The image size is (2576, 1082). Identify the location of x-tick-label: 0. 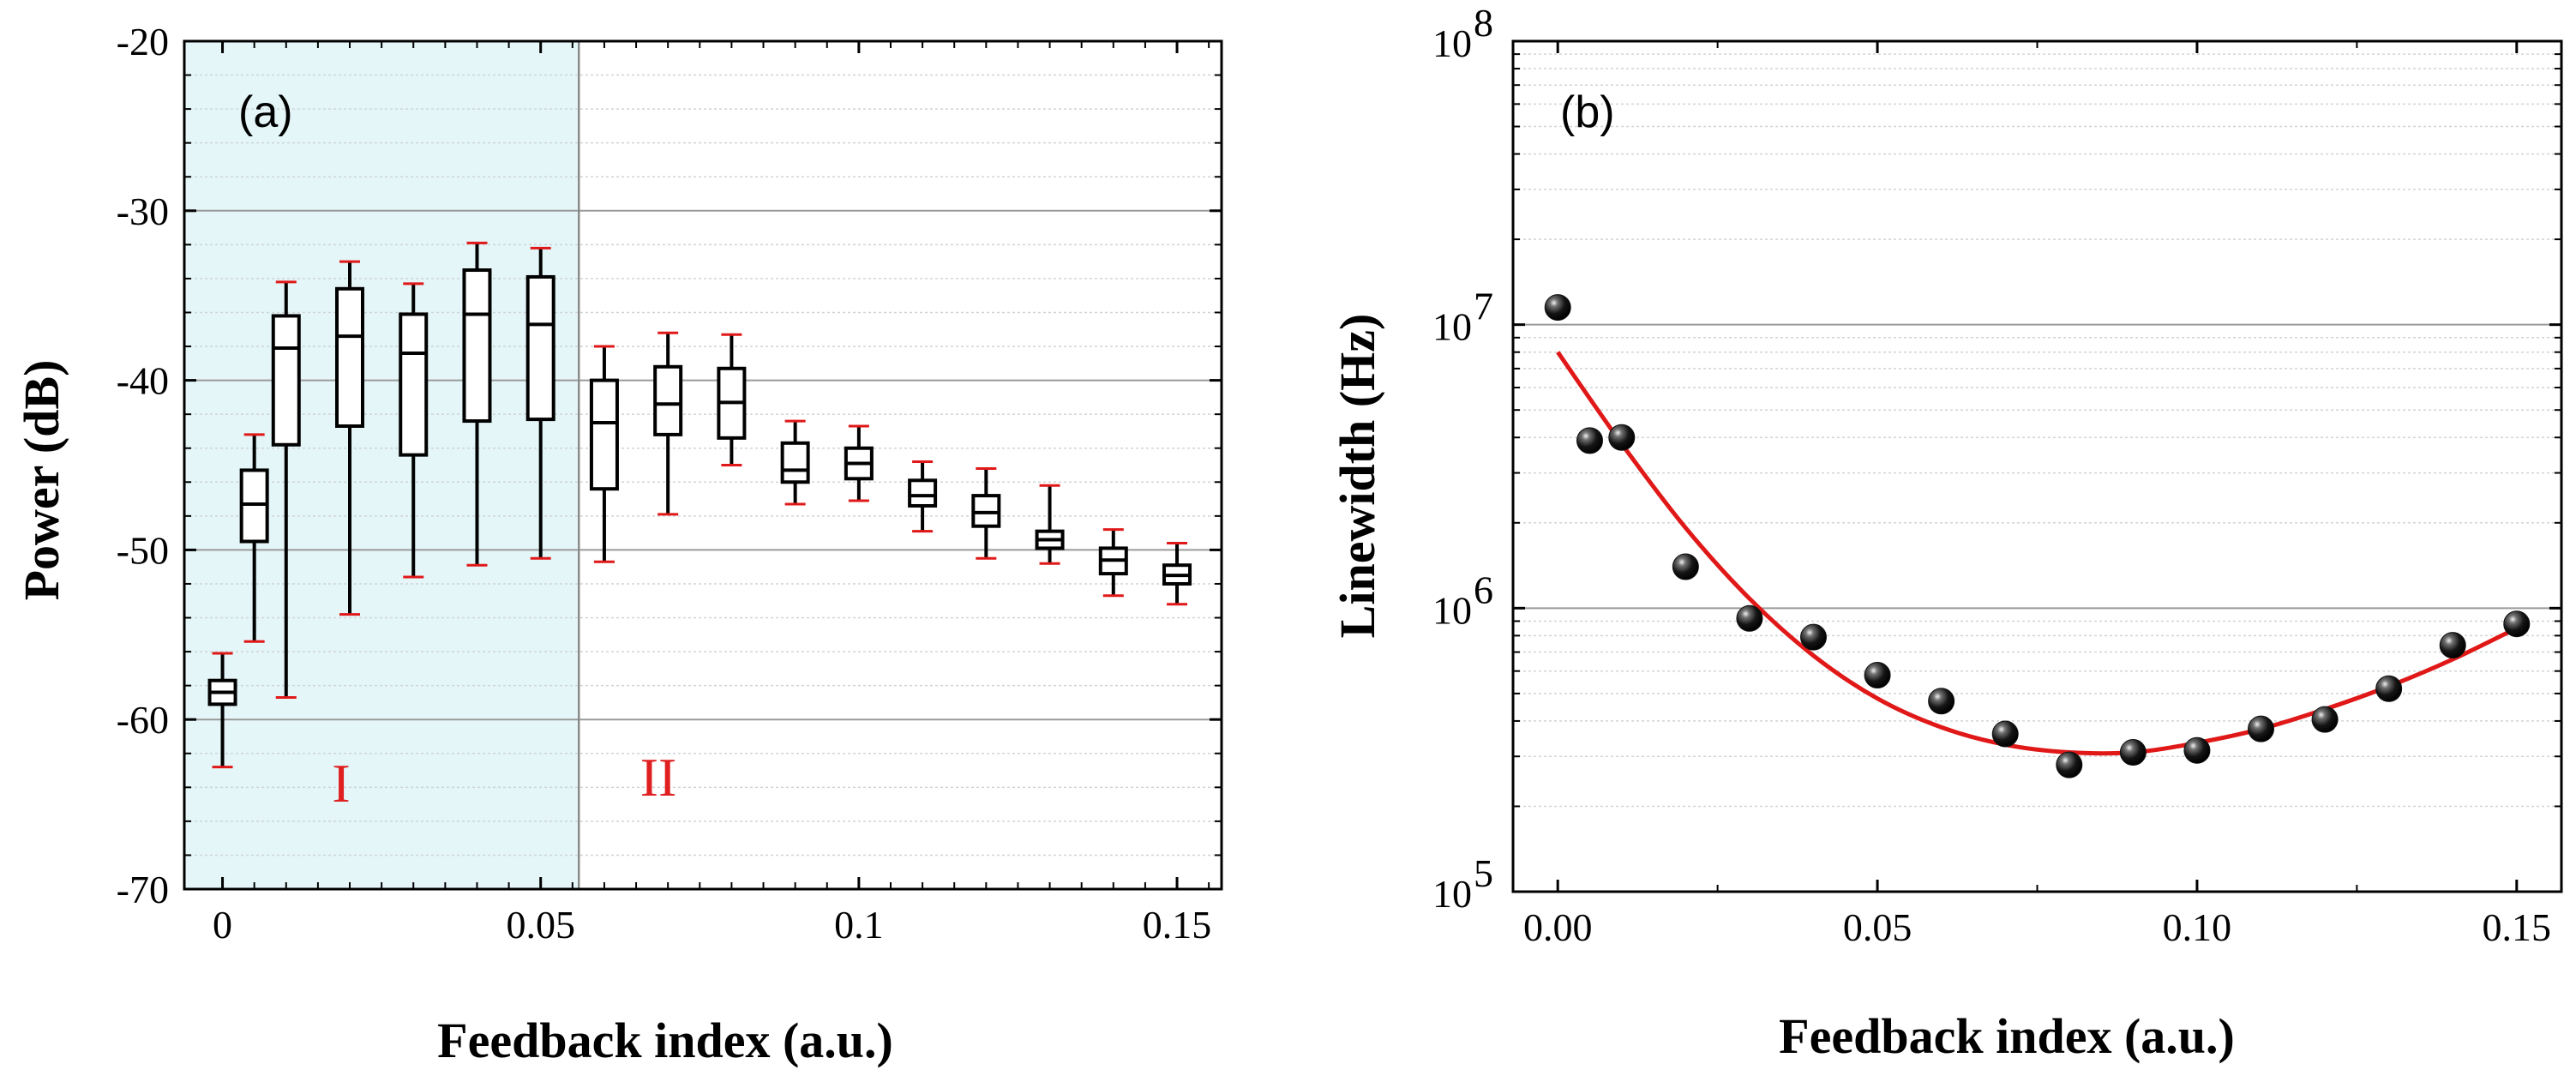
(222, 925).